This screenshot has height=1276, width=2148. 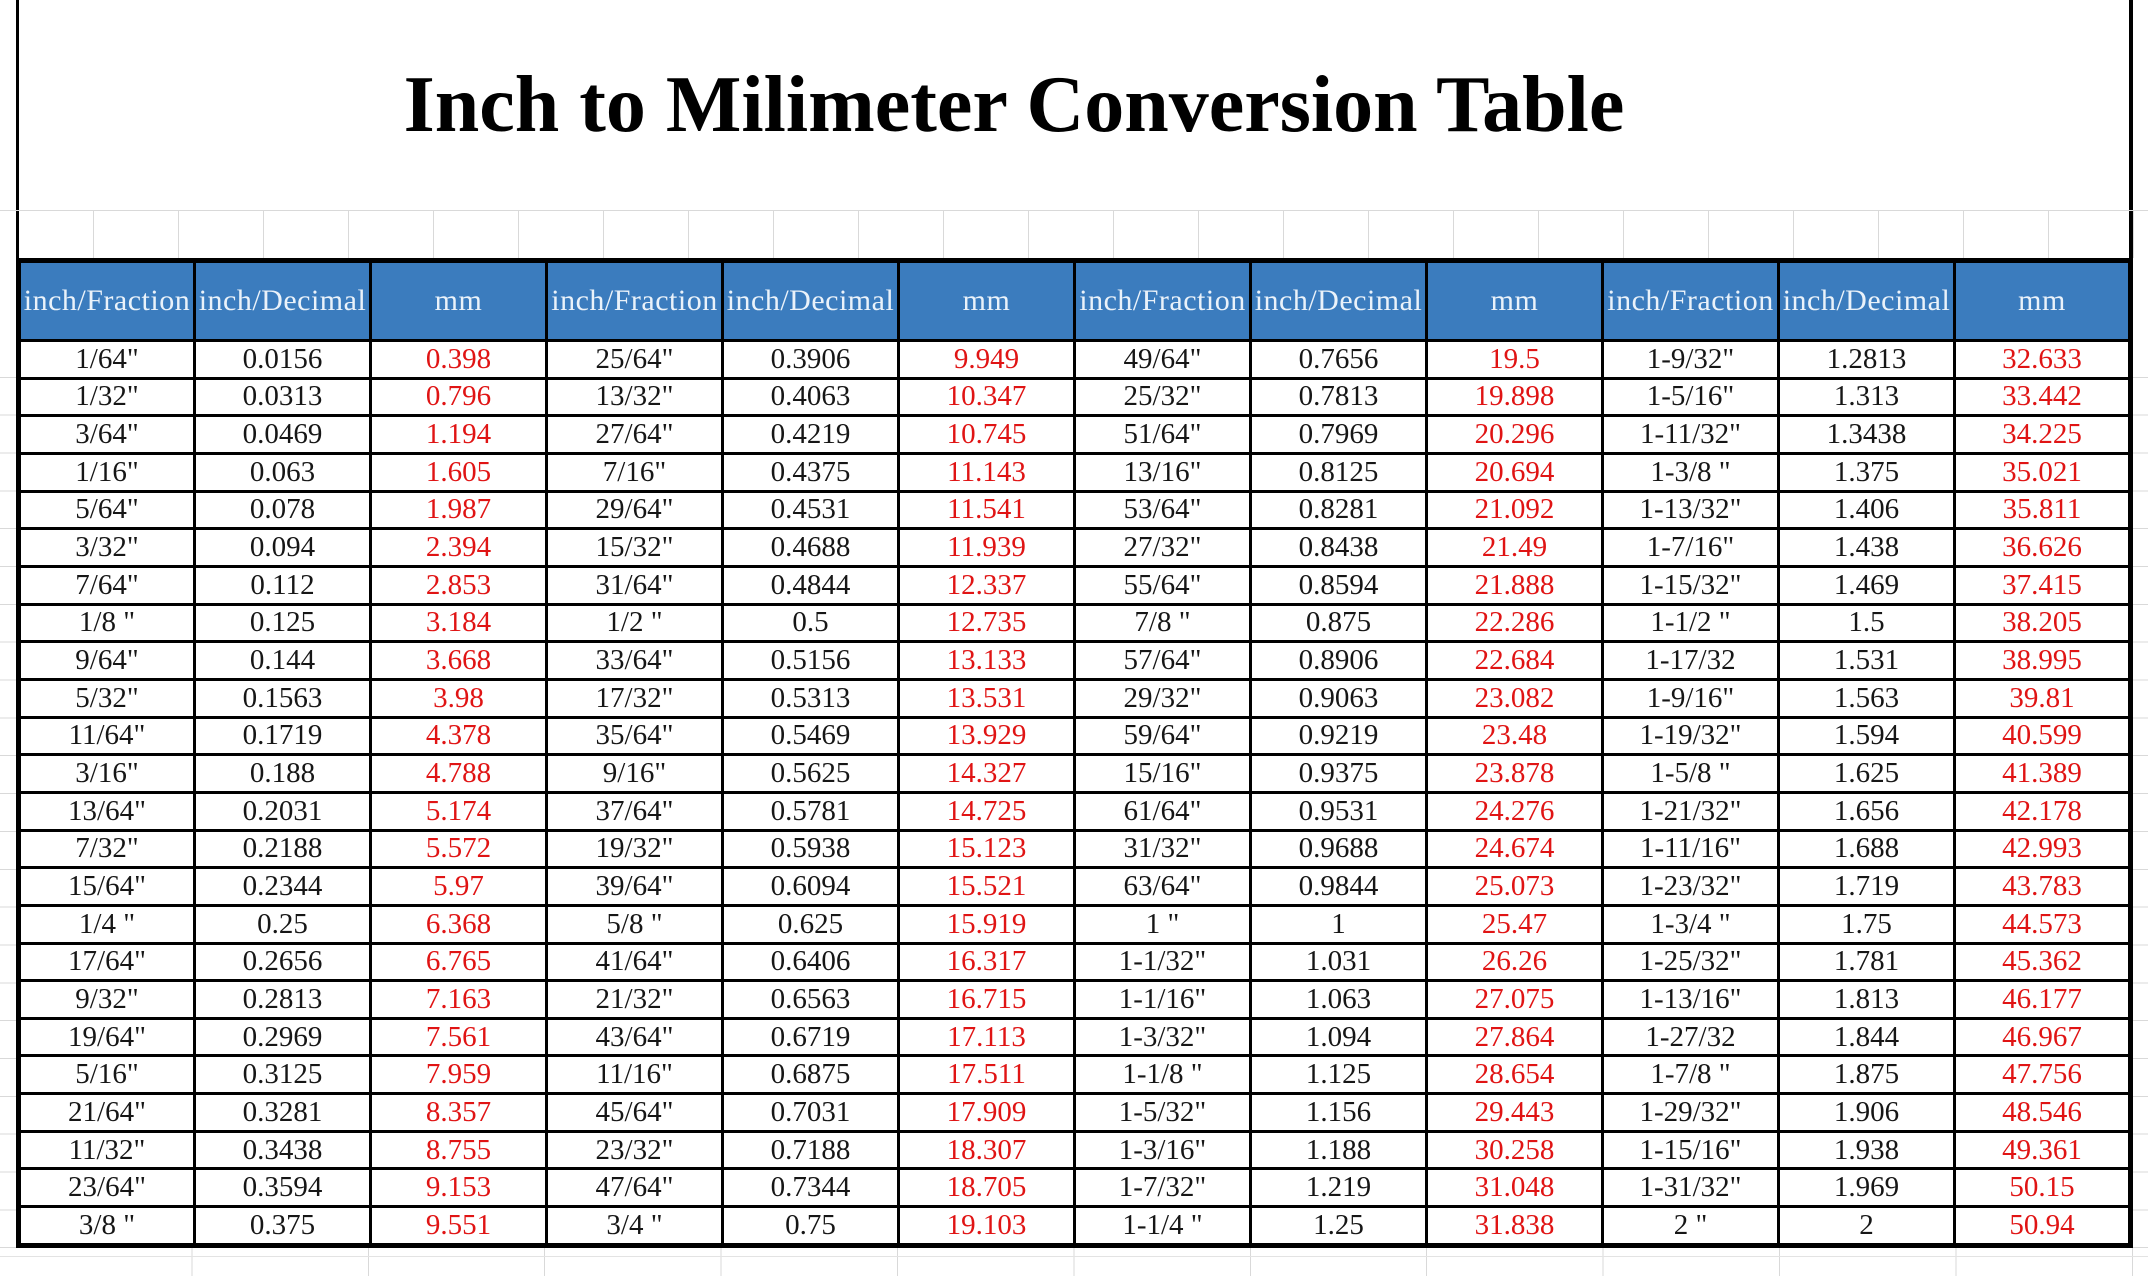 I want to click on cell-fraction: 39/64", so click(x=634, y=886).